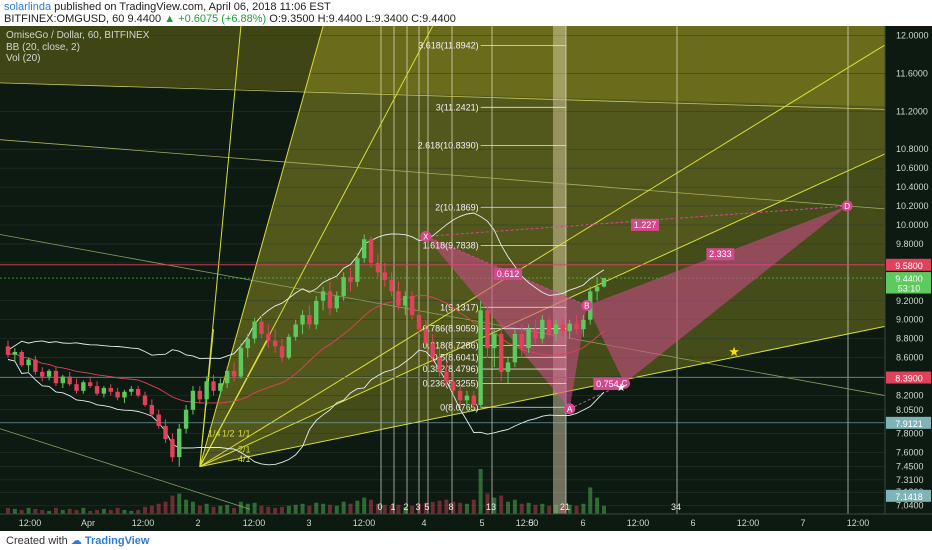 The width and height of the screenshot is (932, 550). What do you see at coordinates (910, 320) in the screenshot?
I see `price-tick-label: 9.0000` at bounding box center [910, 320].